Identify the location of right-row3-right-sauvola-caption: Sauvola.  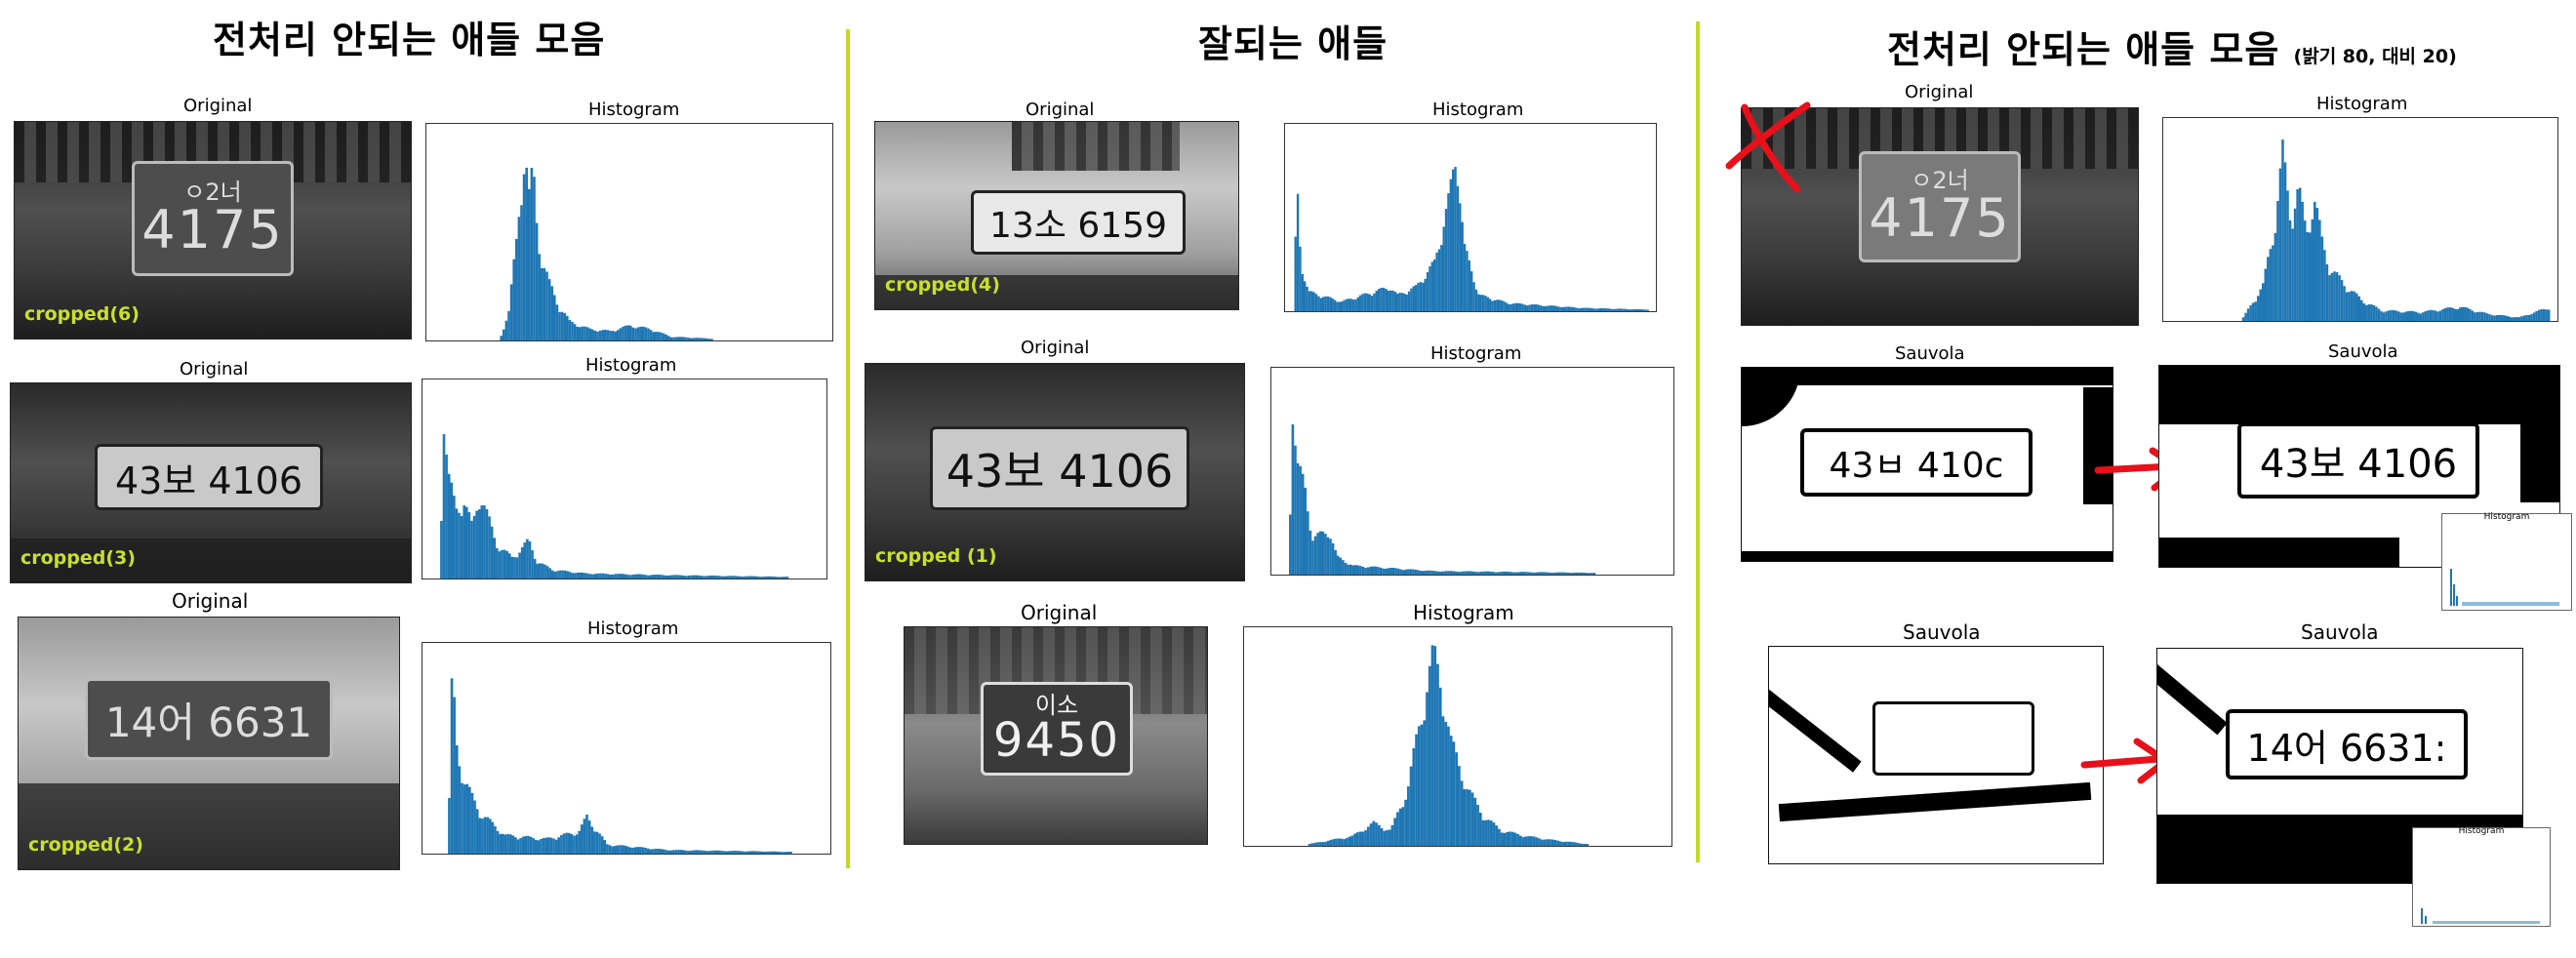
(2340, 632).